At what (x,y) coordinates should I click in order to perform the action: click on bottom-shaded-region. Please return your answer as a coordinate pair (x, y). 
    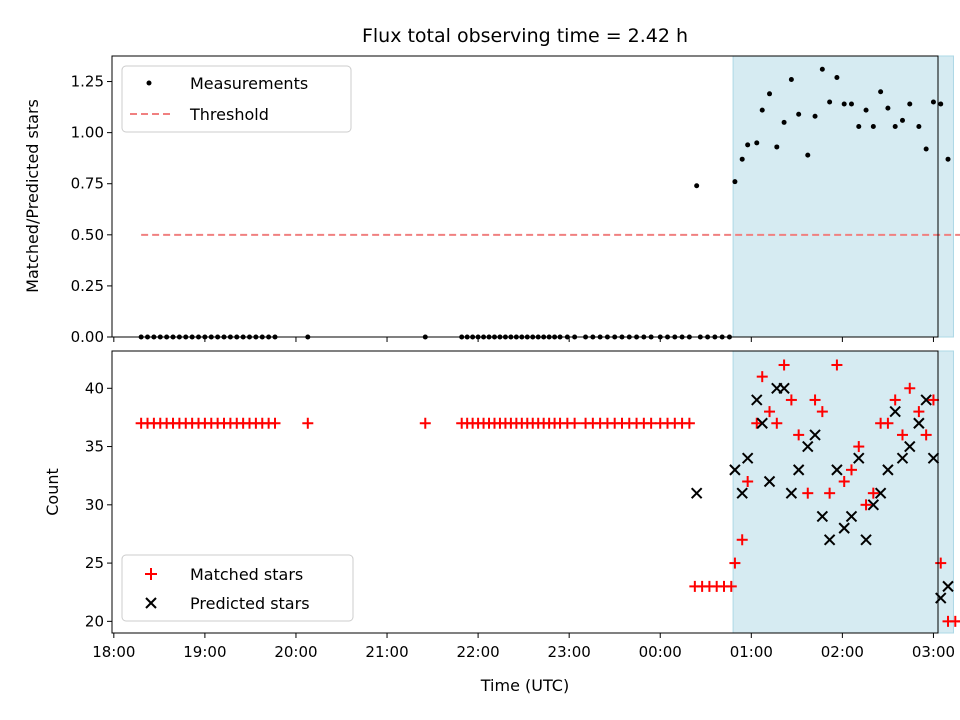
    Looking at the image, I should click on (843, 492).